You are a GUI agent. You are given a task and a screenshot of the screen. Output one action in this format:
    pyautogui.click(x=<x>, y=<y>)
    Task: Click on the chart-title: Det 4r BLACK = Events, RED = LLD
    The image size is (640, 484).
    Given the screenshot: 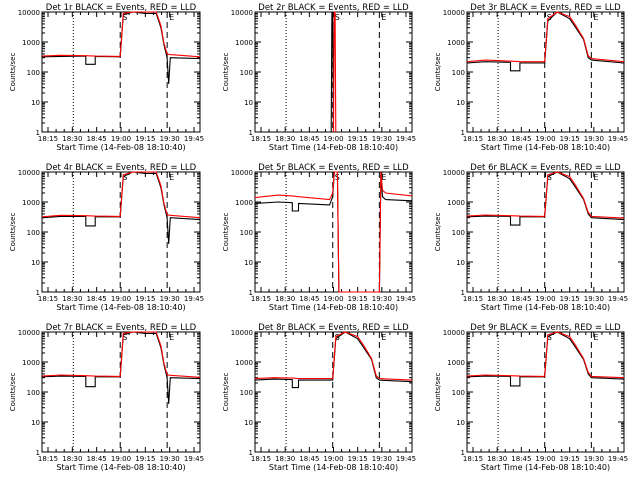 What is the action you would take?
    pyautogui.click(x=121, y=168)
    